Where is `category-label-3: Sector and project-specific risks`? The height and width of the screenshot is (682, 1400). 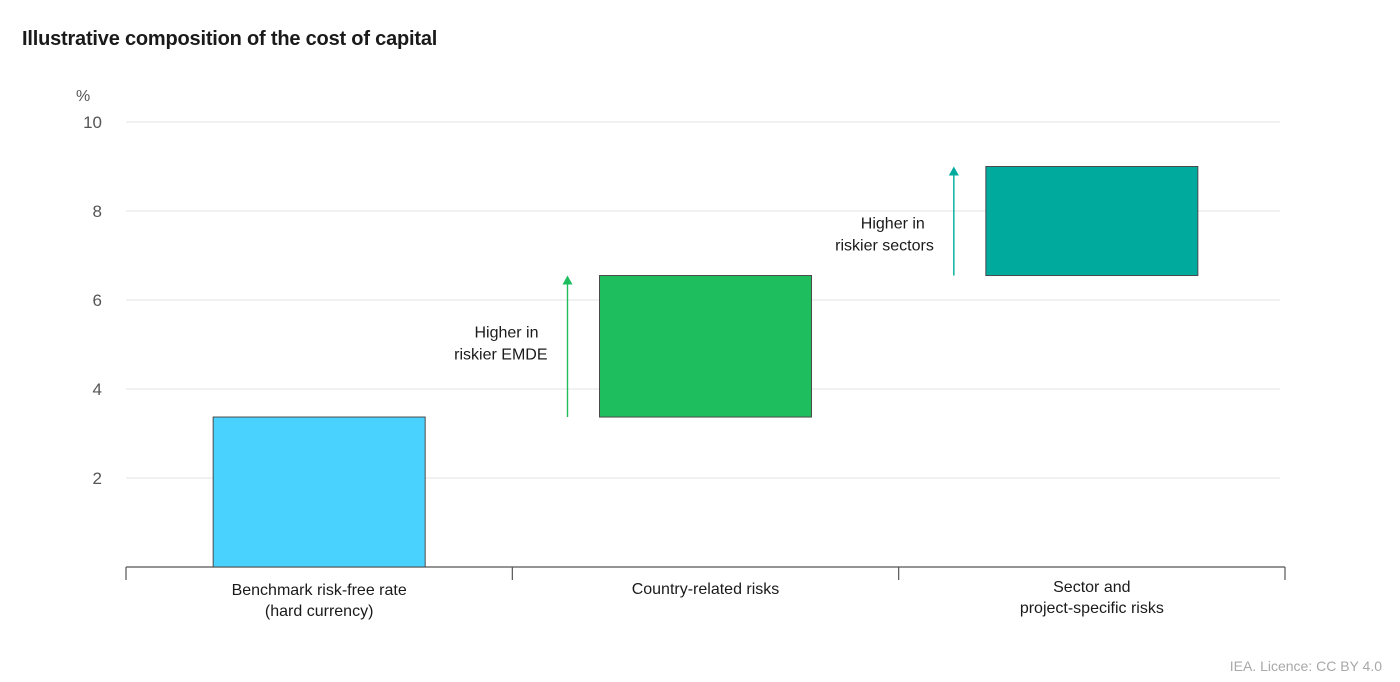 category-label-3: Sector and project-specific risks is located at coordinates (1092, 598).